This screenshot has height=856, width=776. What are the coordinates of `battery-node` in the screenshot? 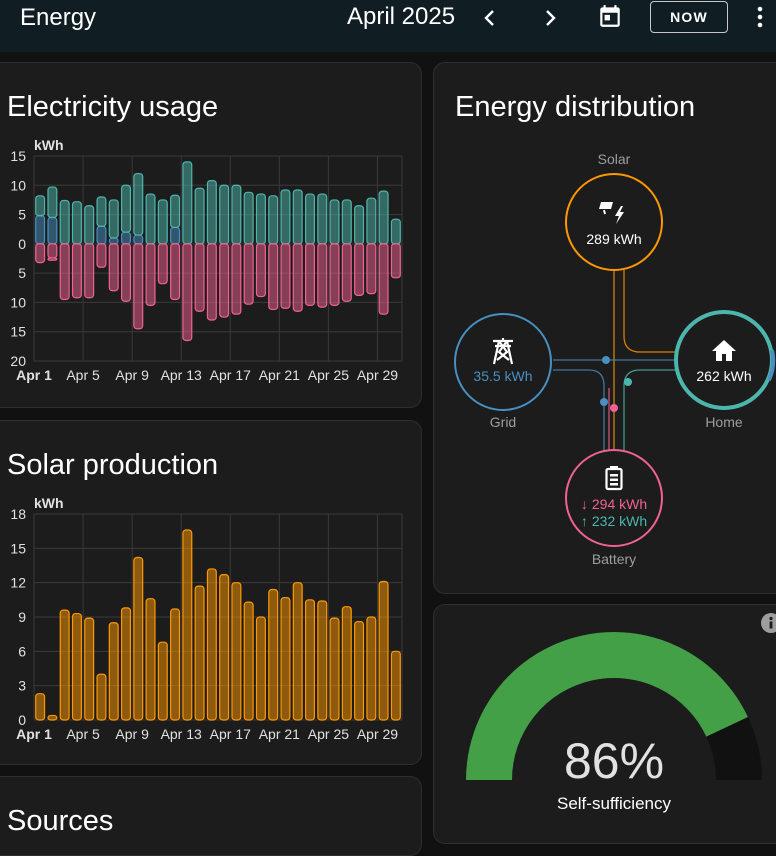 It's located at (614, 498).